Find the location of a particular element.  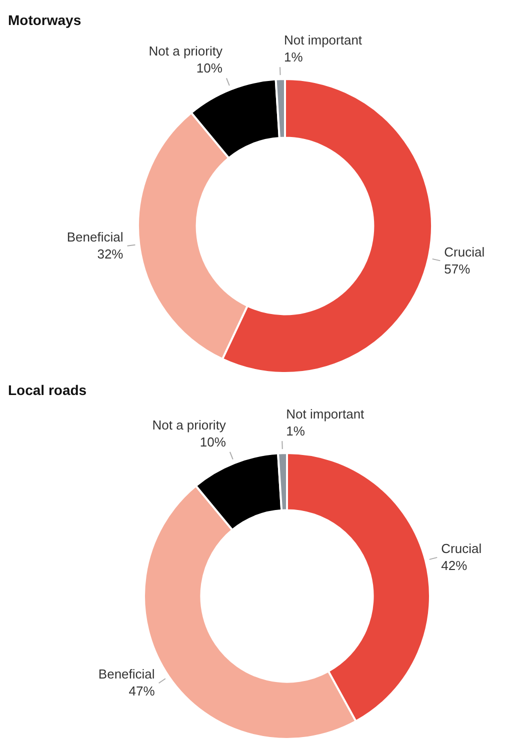

chart-title: Local roads is located at coordinates (48, 390).